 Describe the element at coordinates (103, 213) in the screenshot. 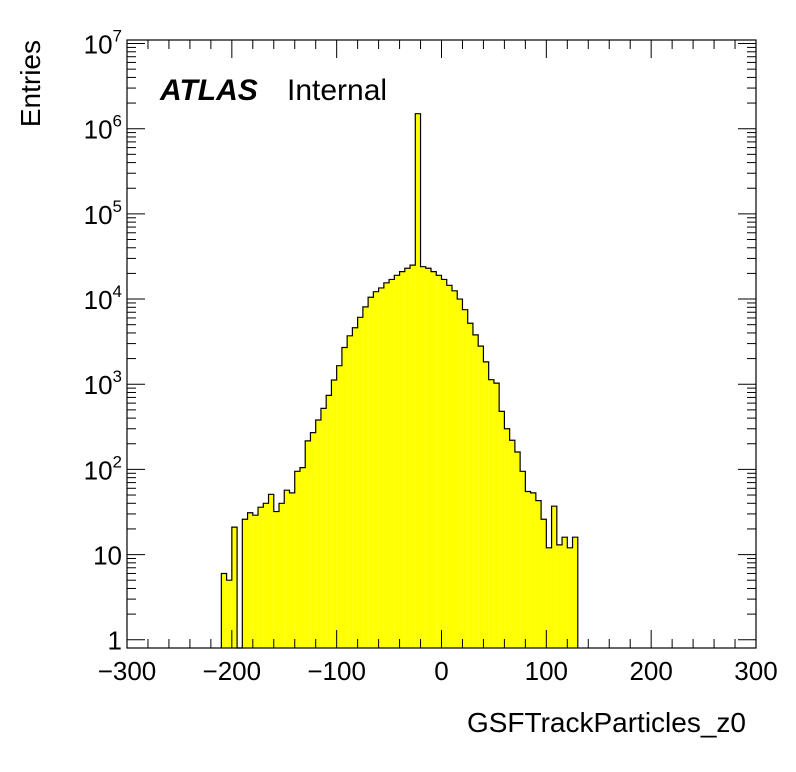

I see `y-tick-label: 10⁵` at that location.